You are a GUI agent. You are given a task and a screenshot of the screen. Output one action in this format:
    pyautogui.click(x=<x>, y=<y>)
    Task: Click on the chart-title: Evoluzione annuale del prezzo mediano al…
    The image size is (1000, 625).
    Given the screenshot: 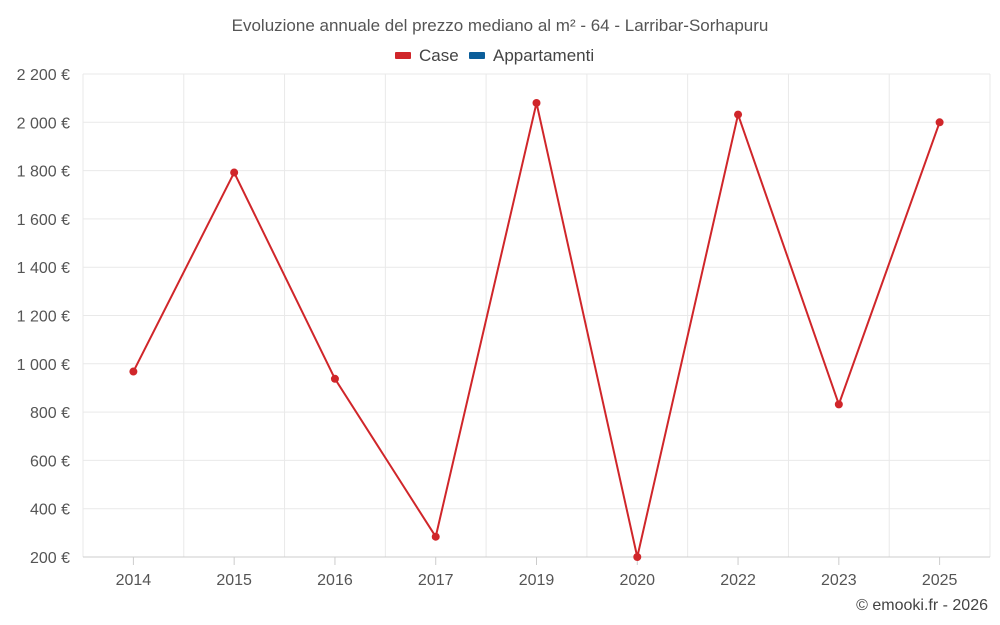 What is the action you would take?
    pyautogui.click(x=500, y=25)
    